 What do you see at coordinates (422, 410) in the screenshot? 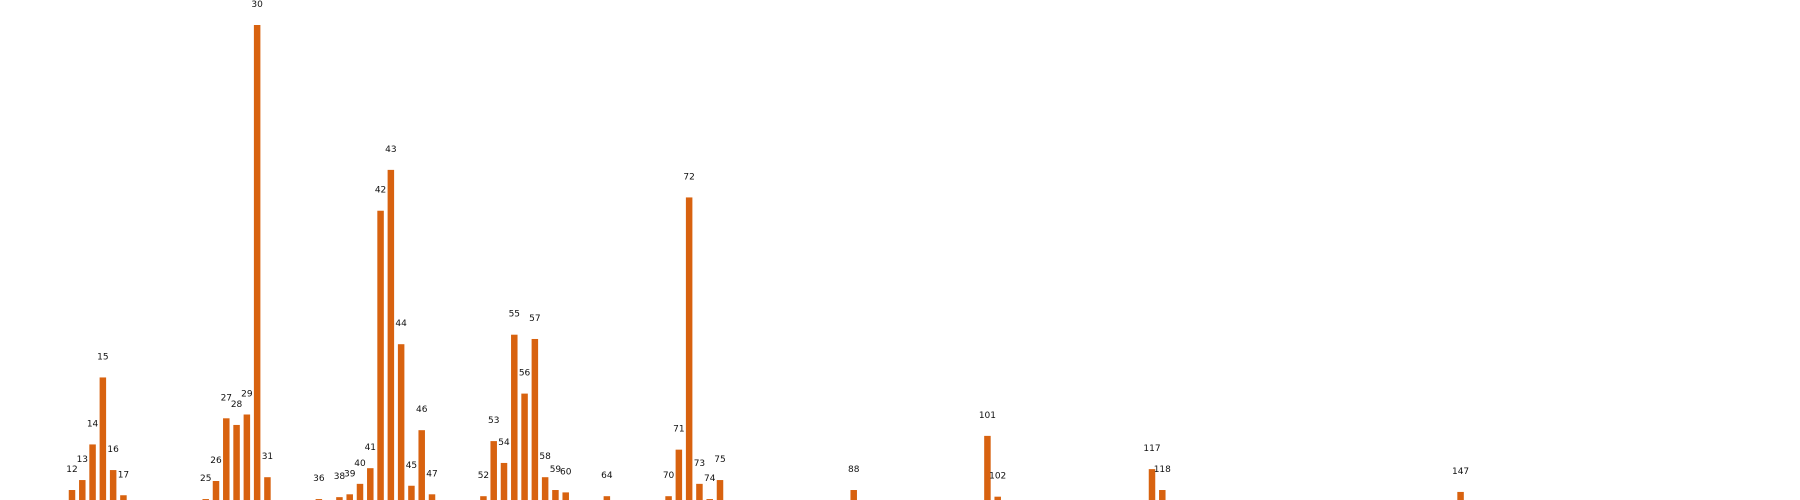
I see `bar-label-46: 46` at bounding box center [422, 410].